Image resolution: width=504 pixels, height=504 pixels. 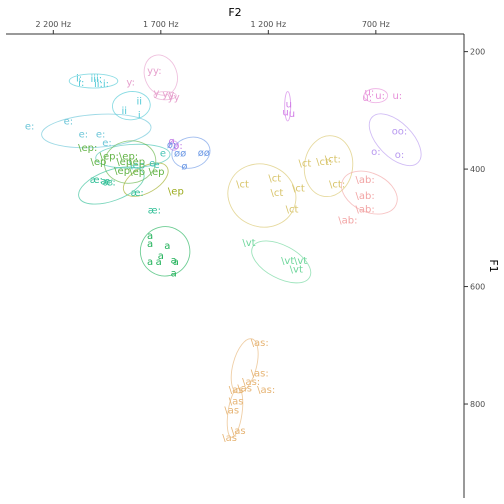 What do you see at coordinates (53, 24) in the screenshot?
I see `x-tick-label: 2 200 Hz` at bounding box center [53, 24].